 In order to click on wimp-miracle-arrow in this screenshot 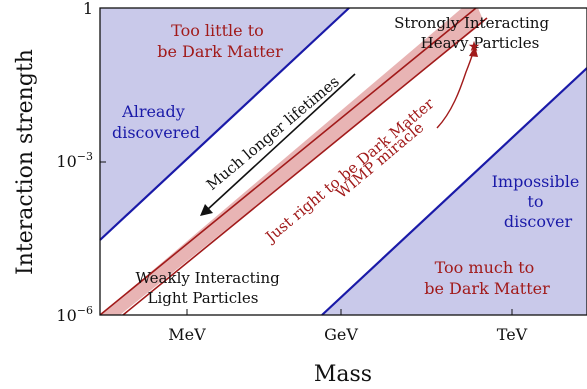, I will do `click(455, 89)`.